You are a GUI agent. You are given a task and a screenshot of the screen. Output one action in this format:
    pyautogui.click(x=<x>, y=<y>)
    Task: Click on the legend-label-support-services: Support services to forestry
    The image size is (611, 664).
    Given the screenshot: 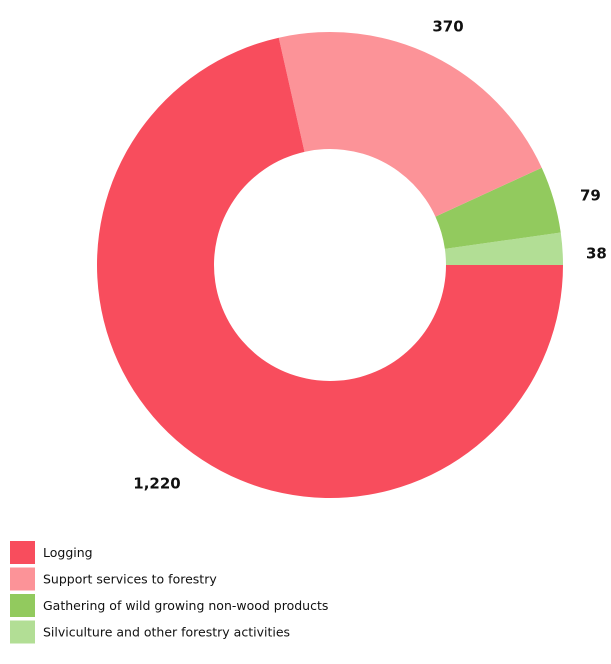 What is the action you would take?
    pyautogui.click(x=130, y=579)
    